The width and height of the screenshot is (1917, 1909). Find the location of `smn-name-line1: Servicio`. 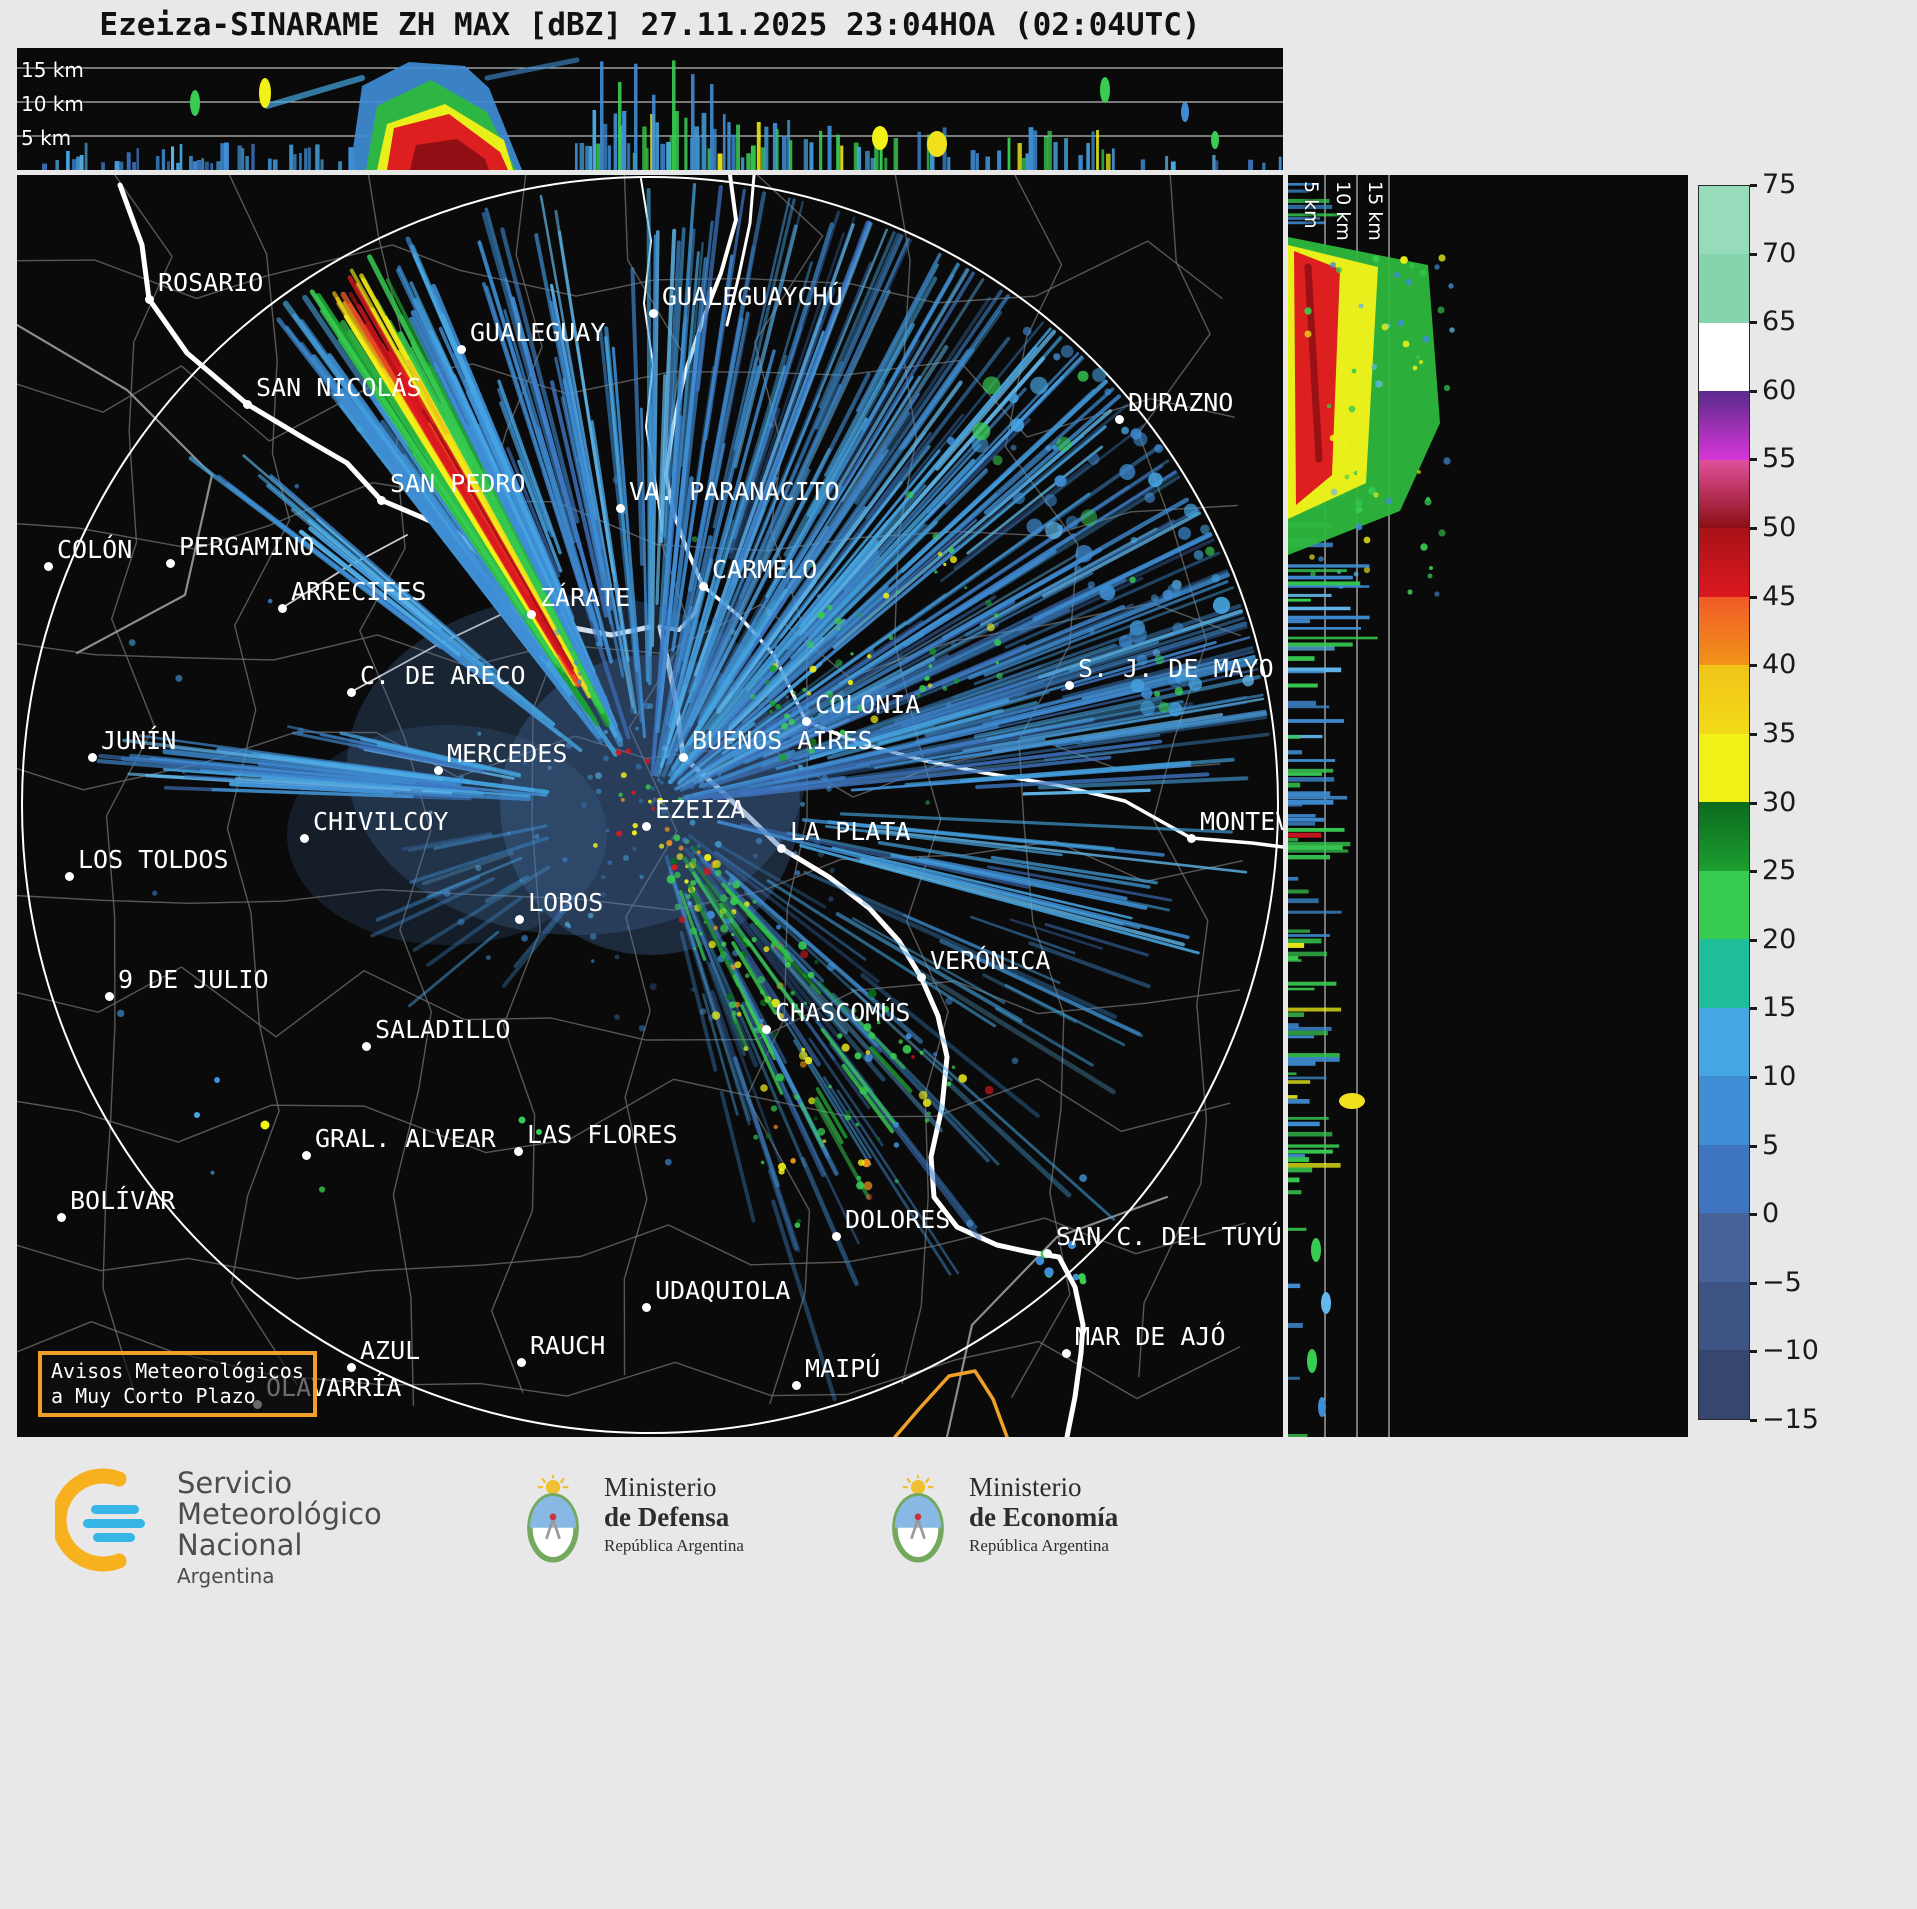

smn-name-line1: Servicio is located at coordinates (235, 1483).